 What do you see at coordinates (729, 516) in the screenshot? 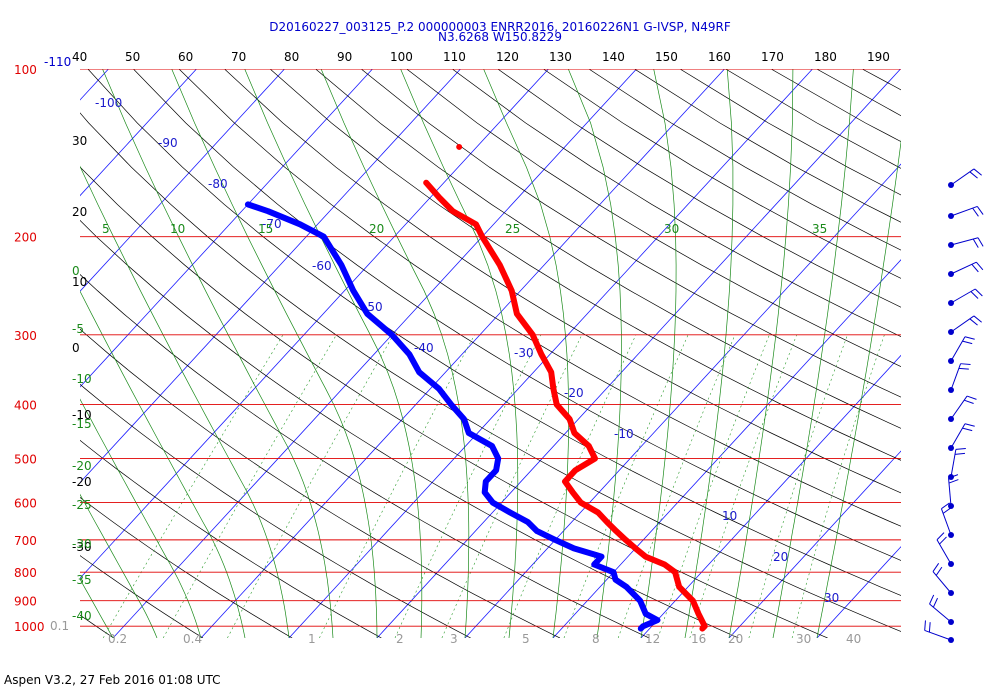
I see `isotherm-label: 10` at bounding box center [729, 516].